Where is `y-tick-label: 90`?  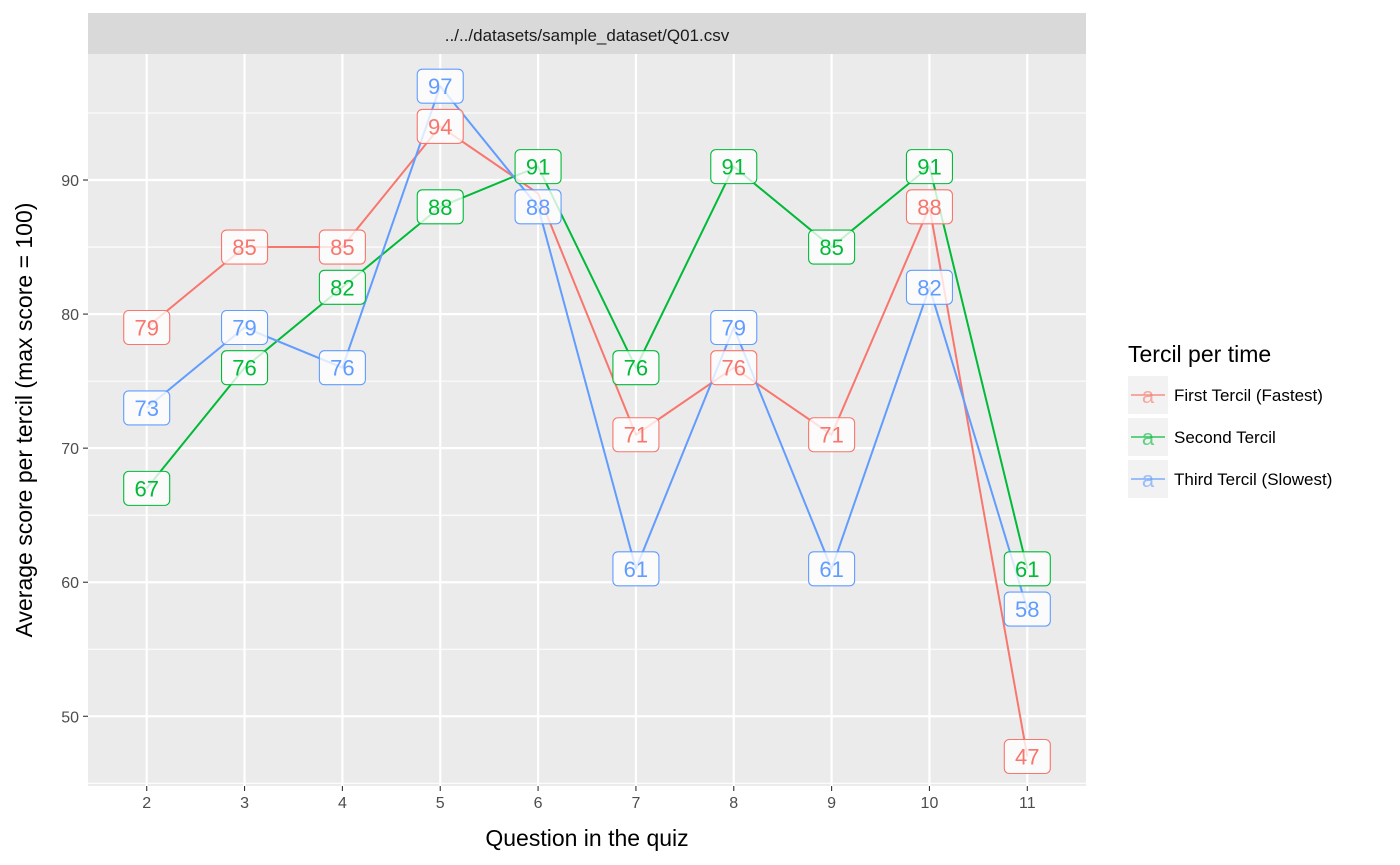
y-tick-label: 90 is located at coordinates (70, 181).